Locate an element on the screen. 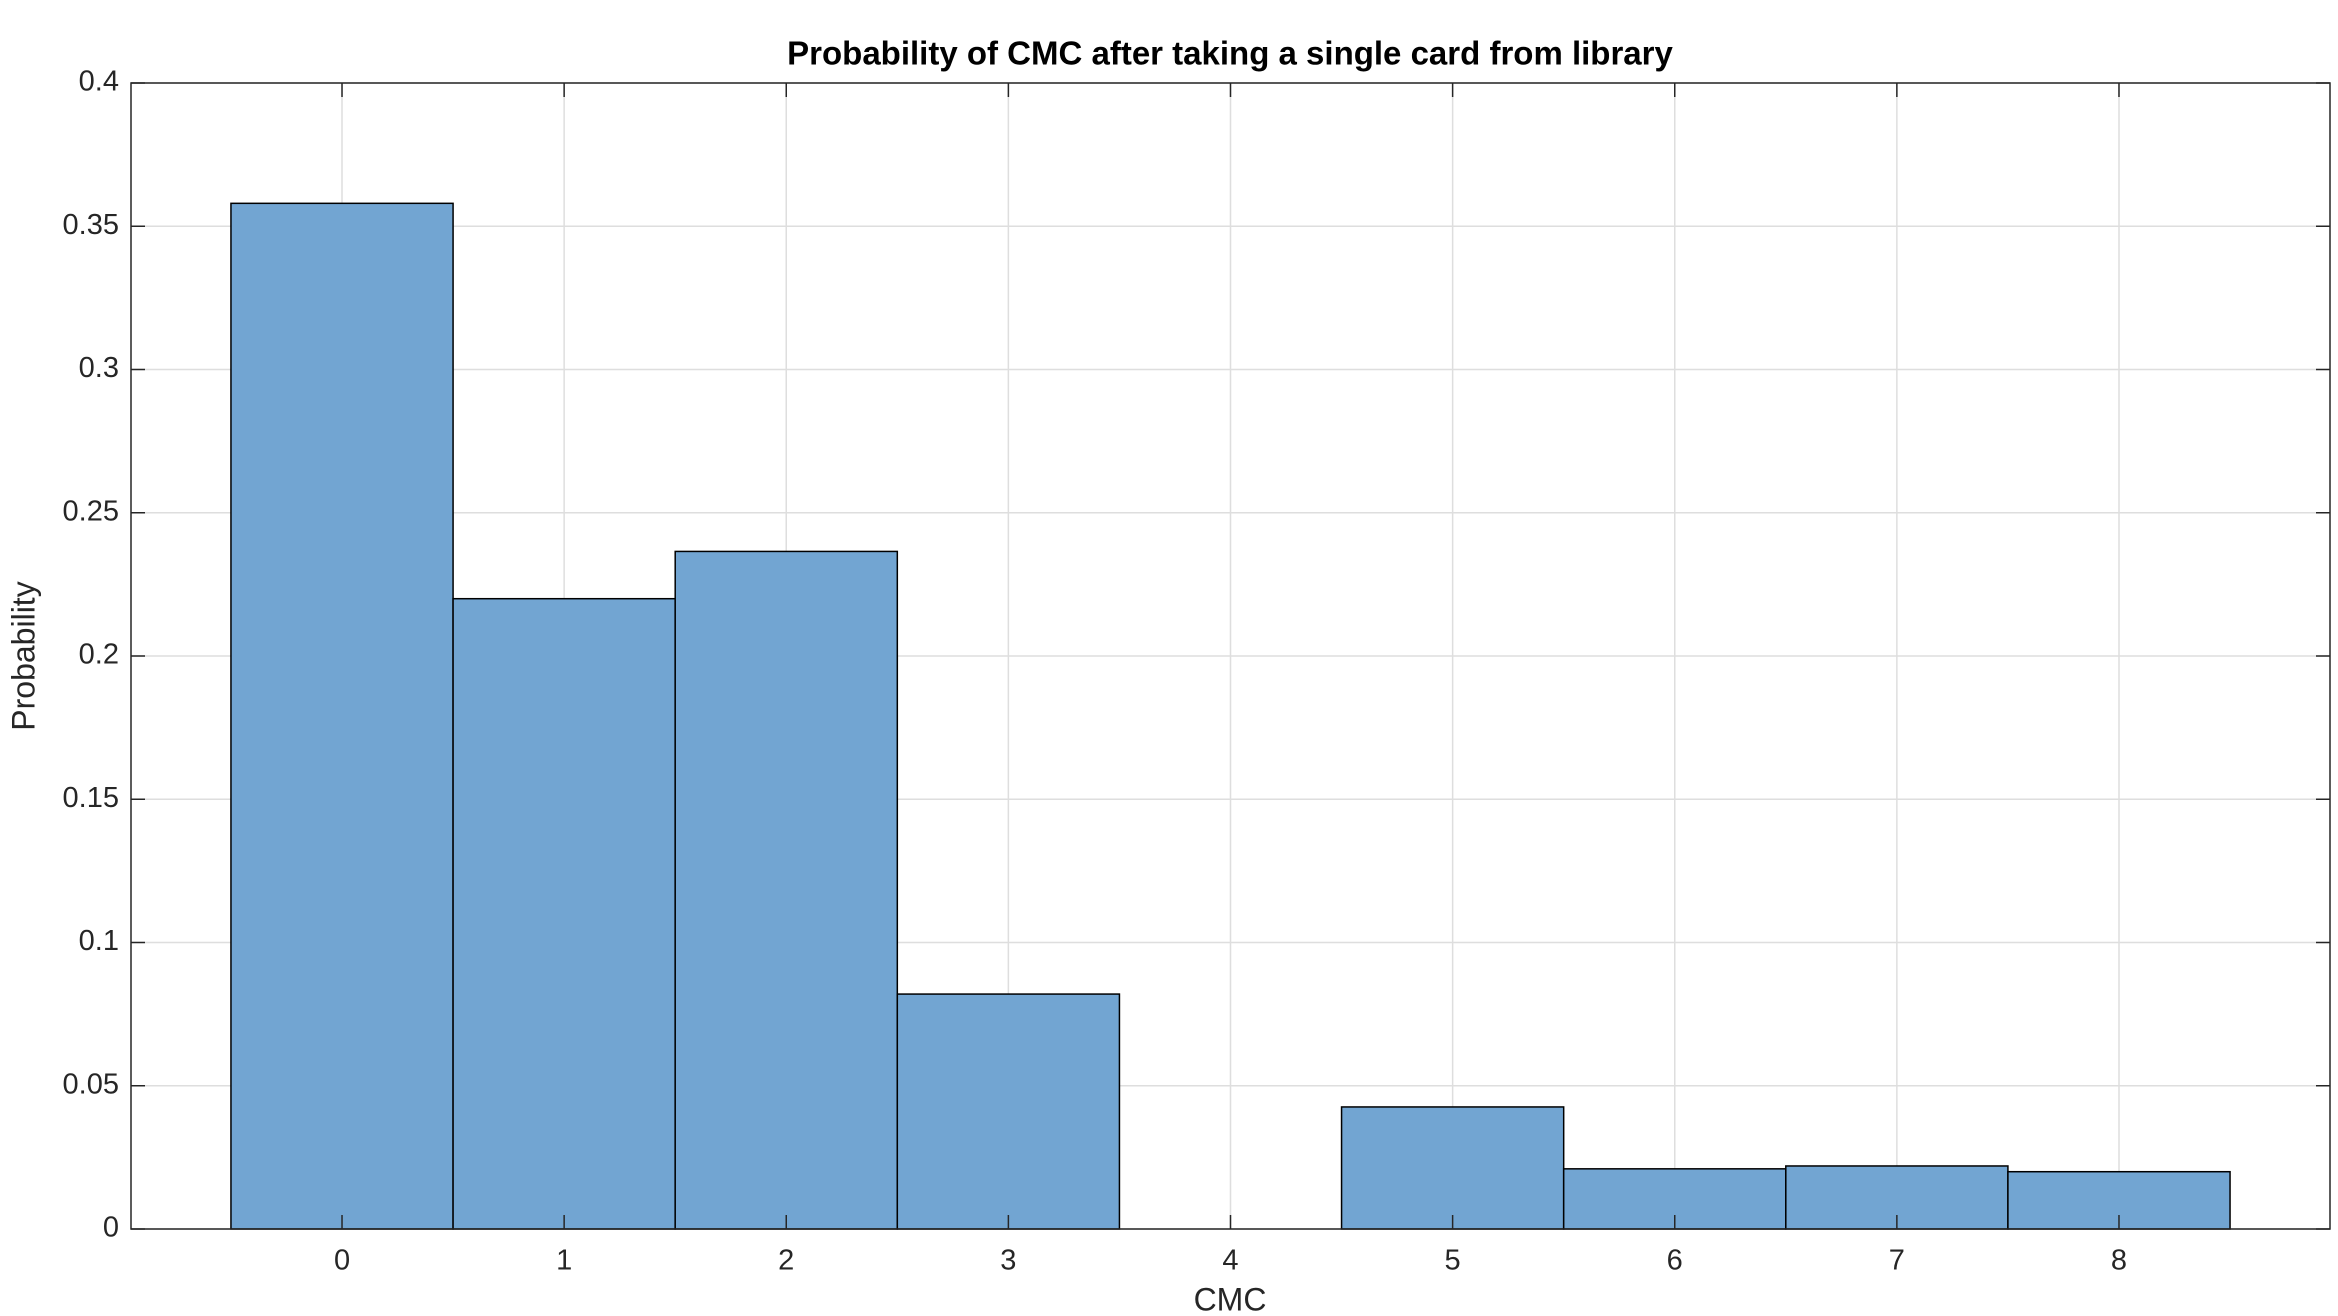 This screenshot has width=2338, height=1316. y-tick-label: 0.35 is located at coordinates (91, 225).